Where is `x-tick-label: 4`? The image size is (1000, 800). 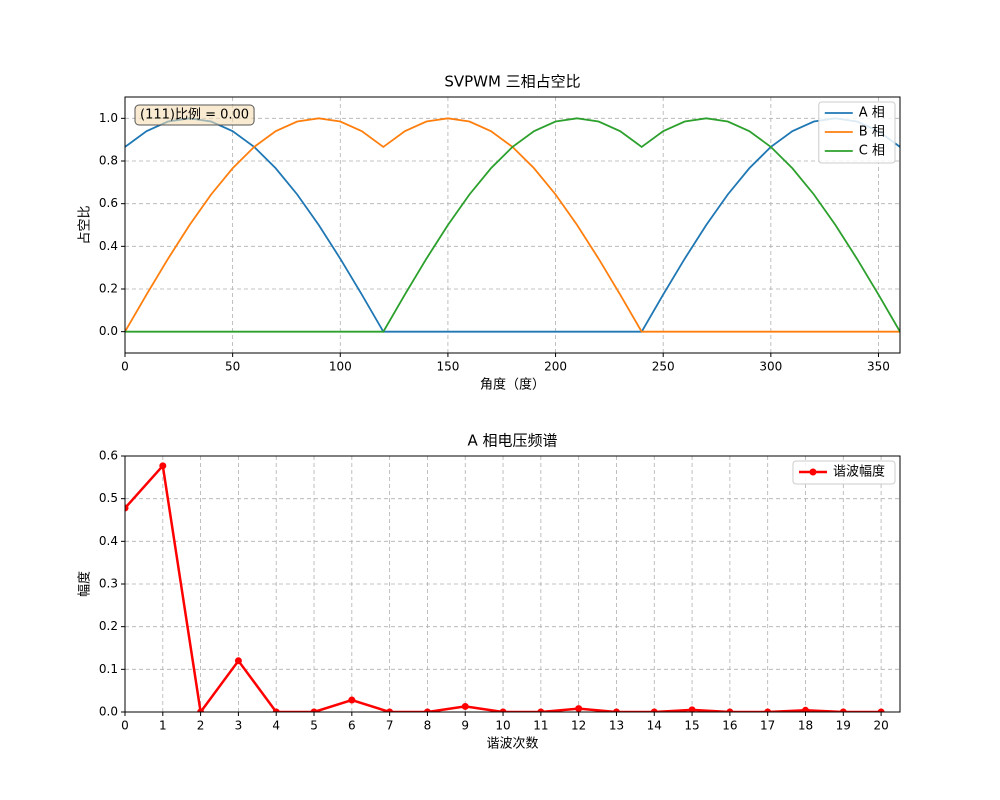 x-tick-label: 4 is located at coordinates (276, 726).